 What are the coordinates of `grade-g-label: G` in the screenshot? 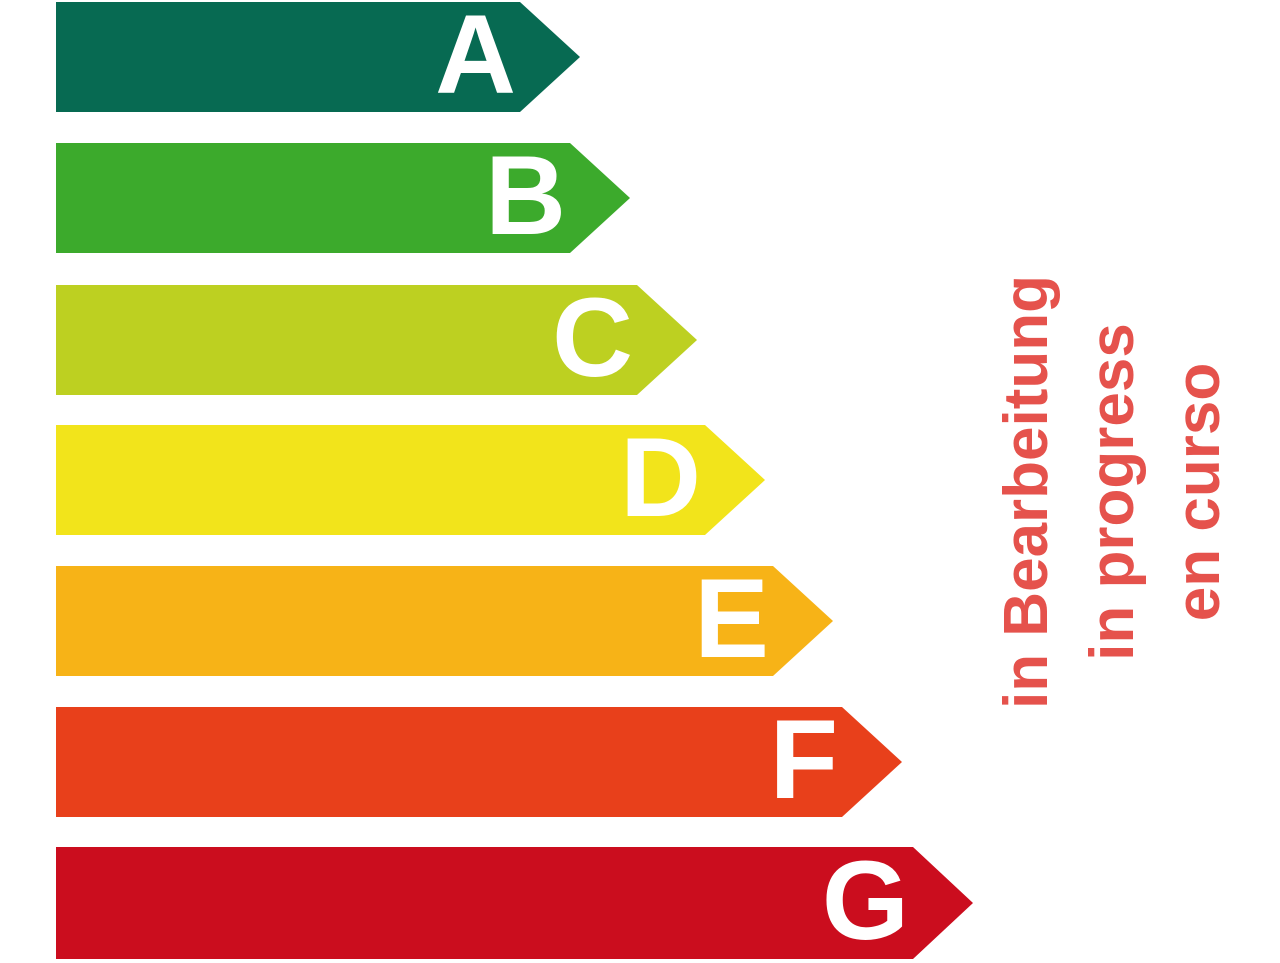 It's located at (865, 900).